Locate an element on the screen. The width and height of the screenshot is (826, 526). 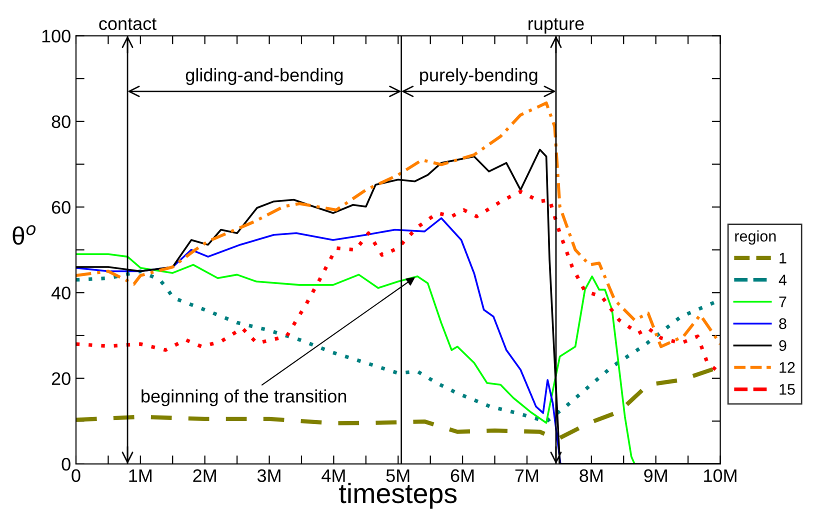
x-tick-label: 8M is located at coordinates (591, 475).